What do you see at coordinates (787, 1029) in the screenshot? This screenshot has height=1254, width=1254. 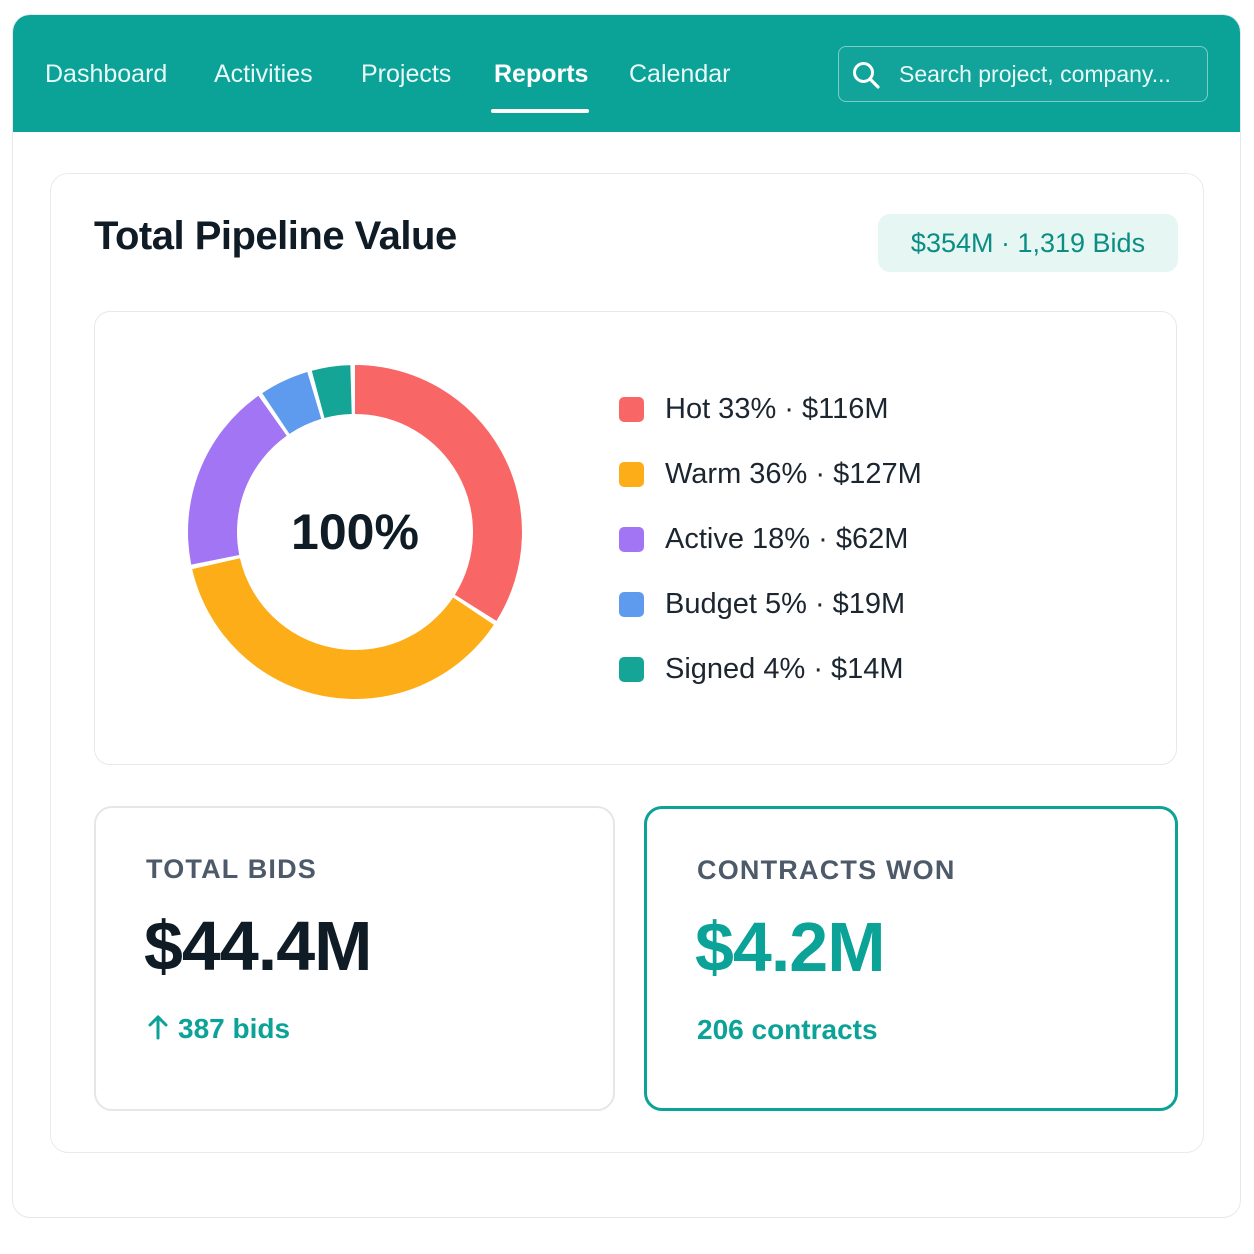 I see `contracts-won-count: 206 contracts` at bounding box center [787, 1029].